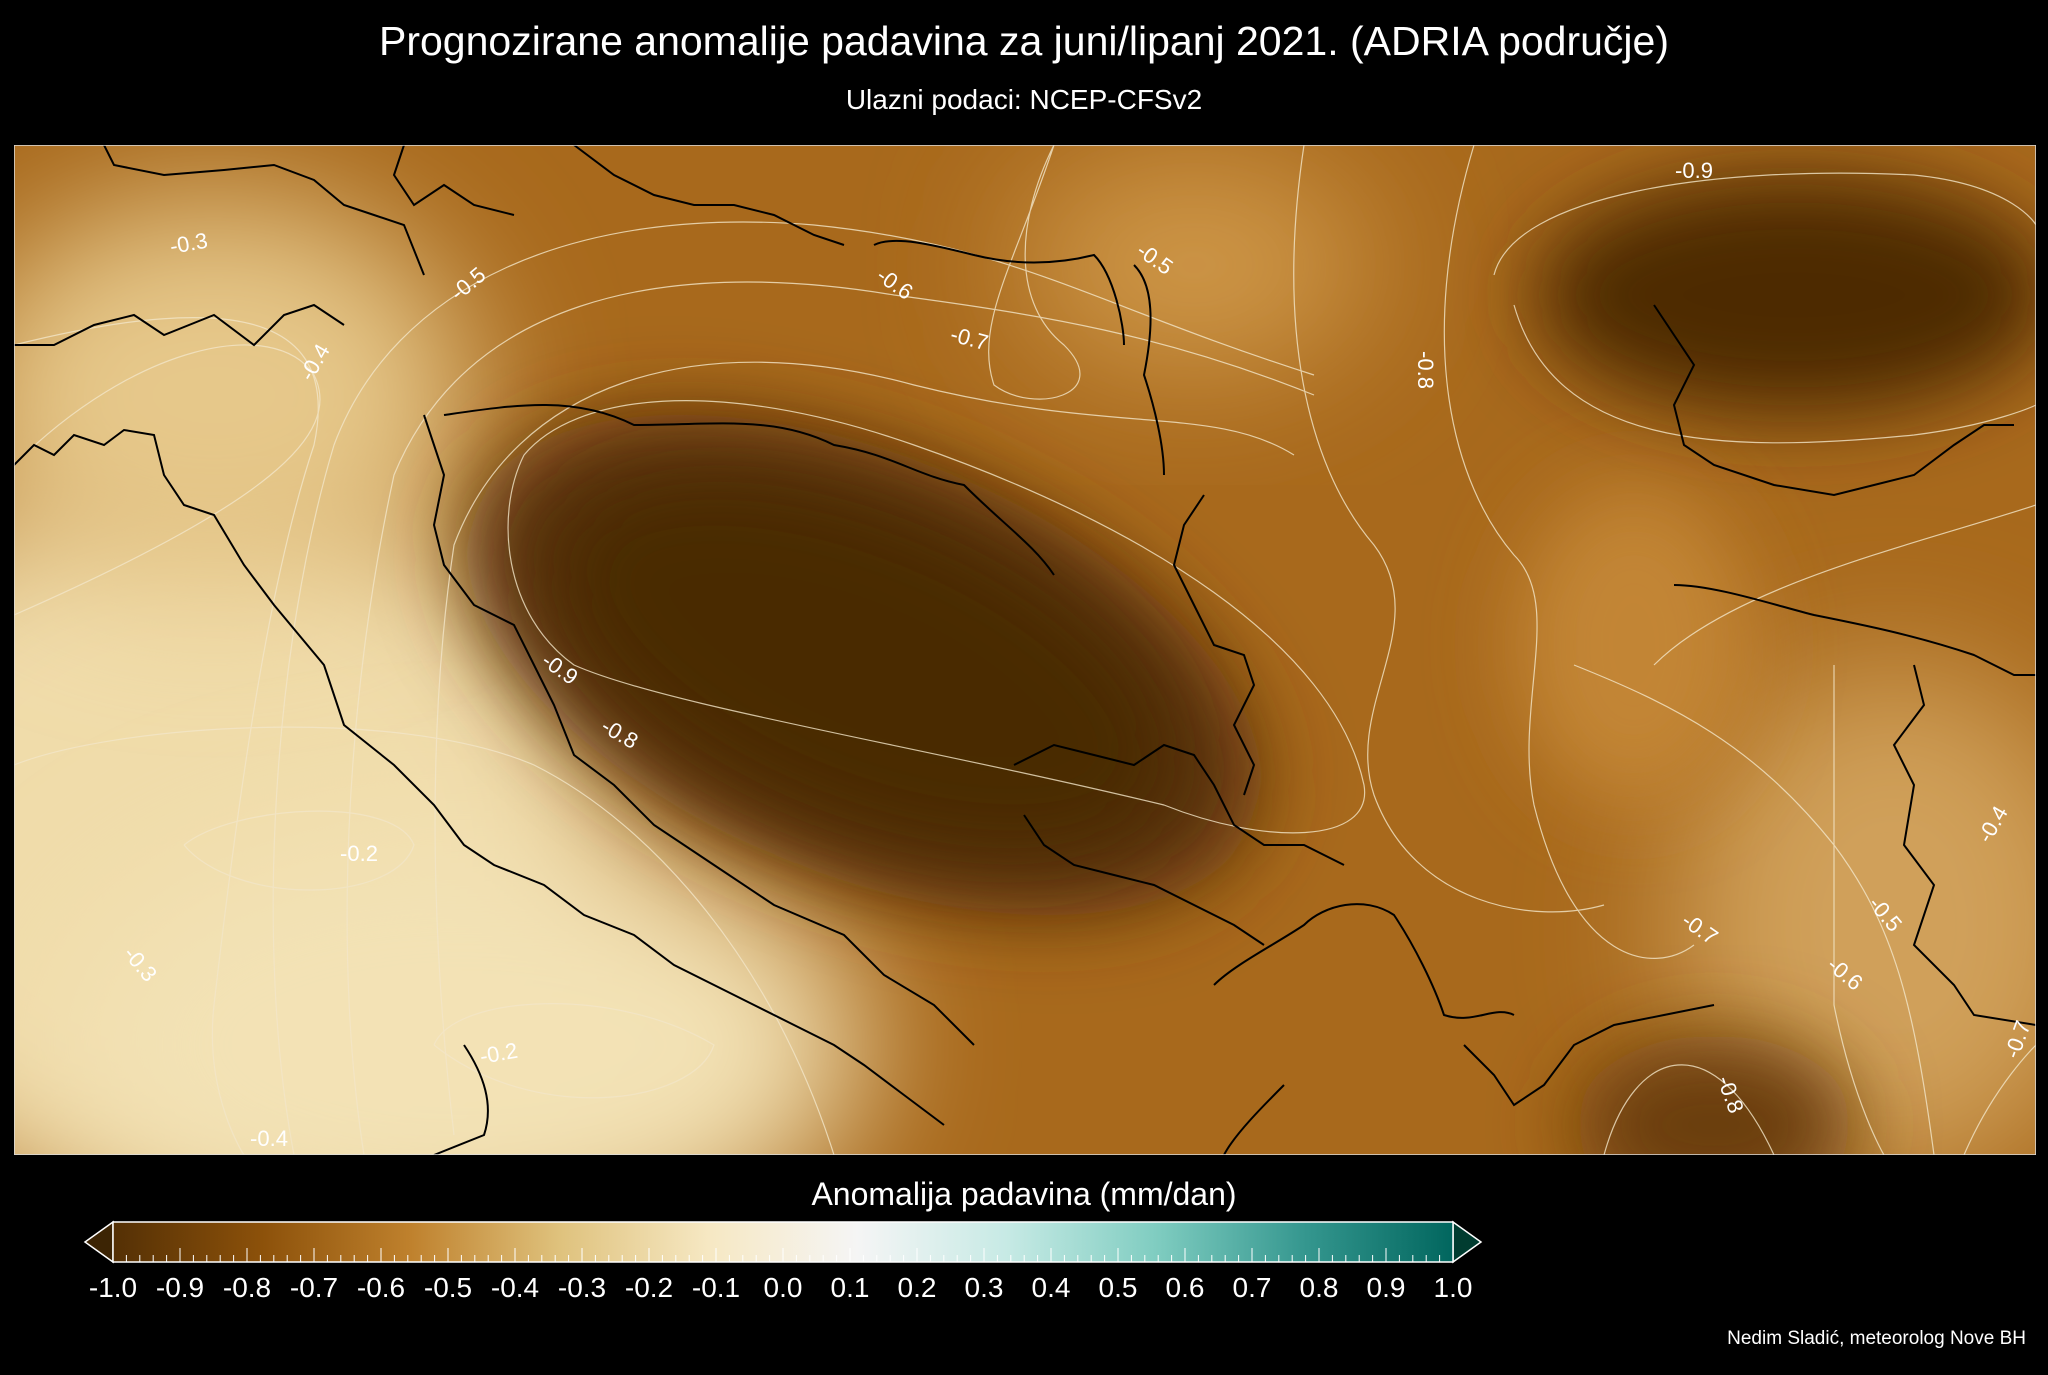 This screenshot has width=2048, height=1375. I want to click on colorbar-tick-label: 0.1, so click(850, 1287).